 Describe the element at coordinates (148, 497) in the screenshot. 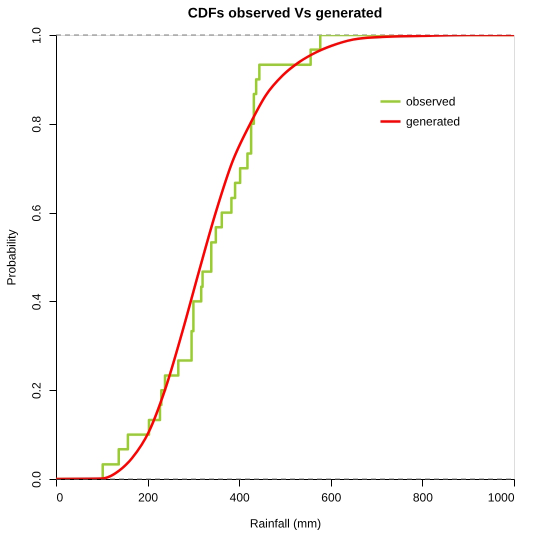

I see `x-tick-label: 200` at that location.